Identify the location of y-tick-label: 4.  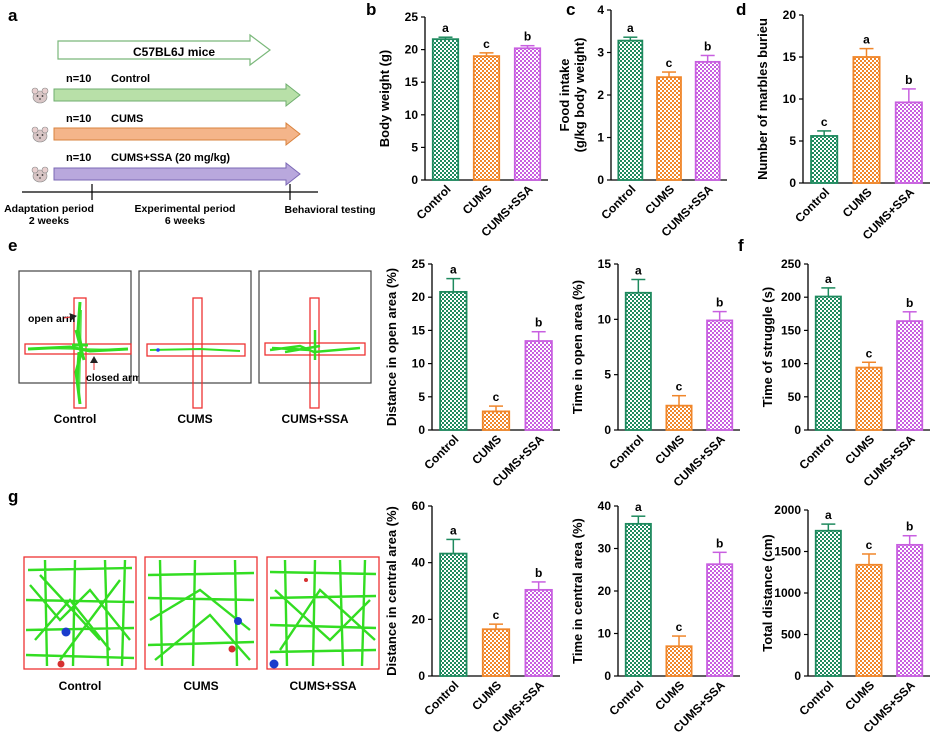
(600, 10).